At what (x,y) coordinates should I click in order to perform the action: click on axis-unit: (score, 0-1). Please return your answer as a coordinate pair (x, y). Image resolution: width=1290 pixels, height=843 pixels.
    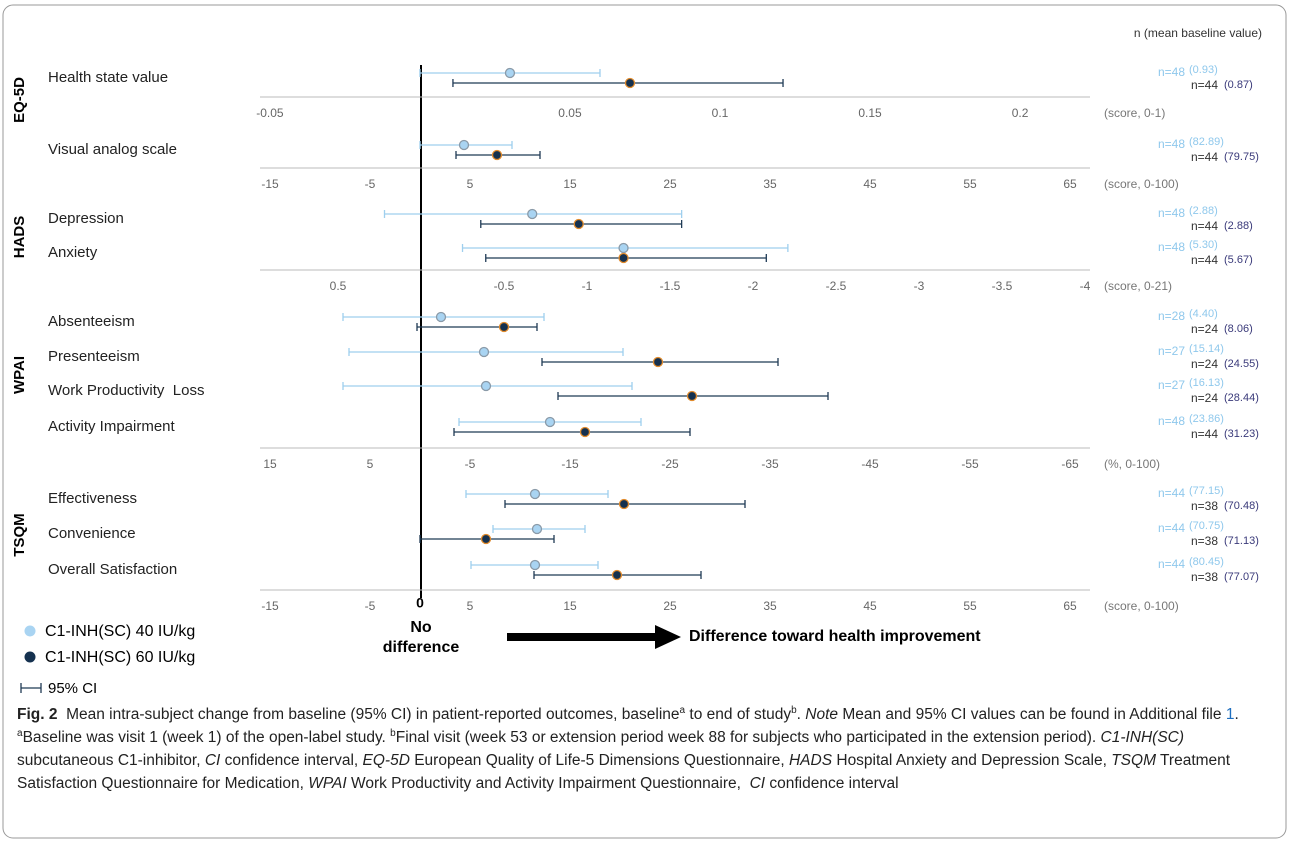
    Looking at the image, I should click on (1134, 113).